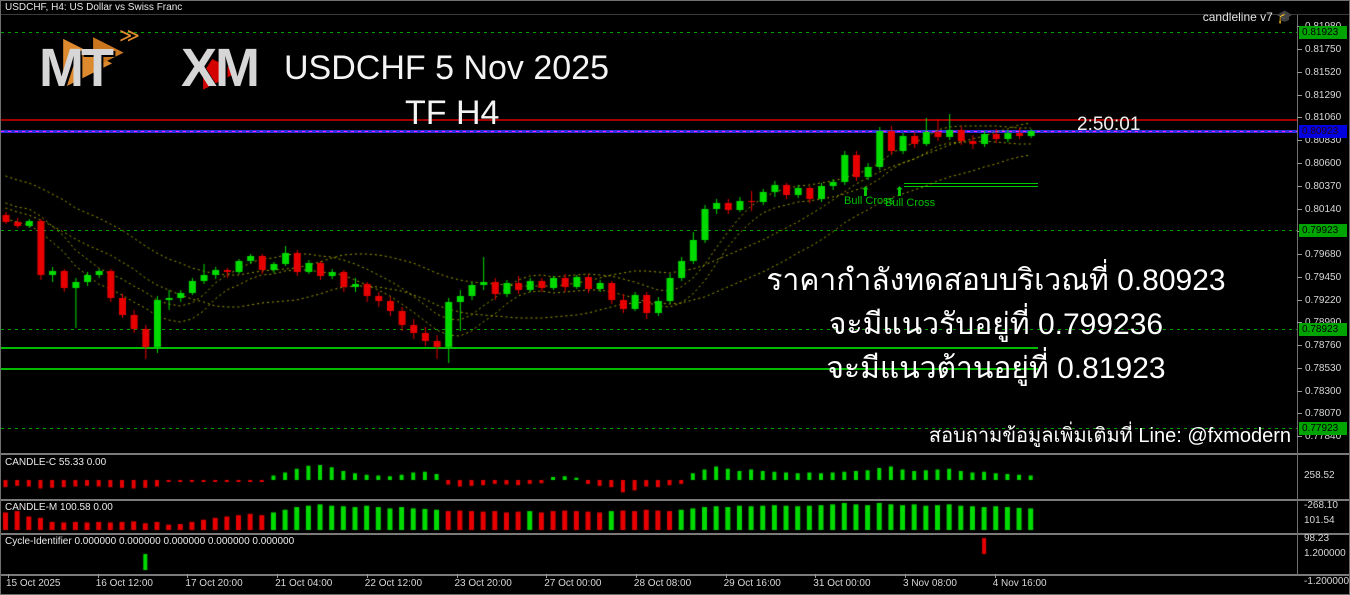 This screenshot has width=1350, height=595. Describe the element at coordinates (1323, 131) in the screenshot. I see `current-price-badge: 0.80923` at that location.